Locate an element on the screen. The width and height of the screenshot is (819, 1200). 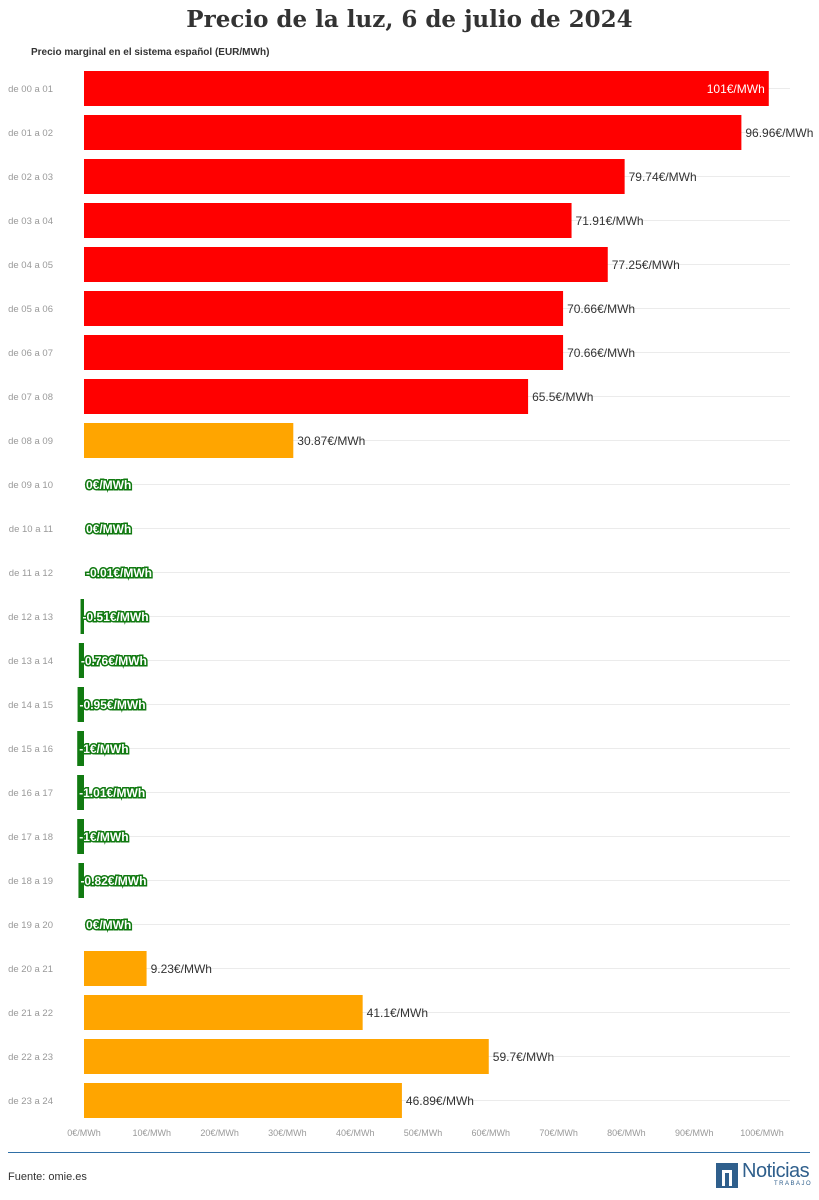
logo-word: Noticias is located at coordinates (776, 1171).